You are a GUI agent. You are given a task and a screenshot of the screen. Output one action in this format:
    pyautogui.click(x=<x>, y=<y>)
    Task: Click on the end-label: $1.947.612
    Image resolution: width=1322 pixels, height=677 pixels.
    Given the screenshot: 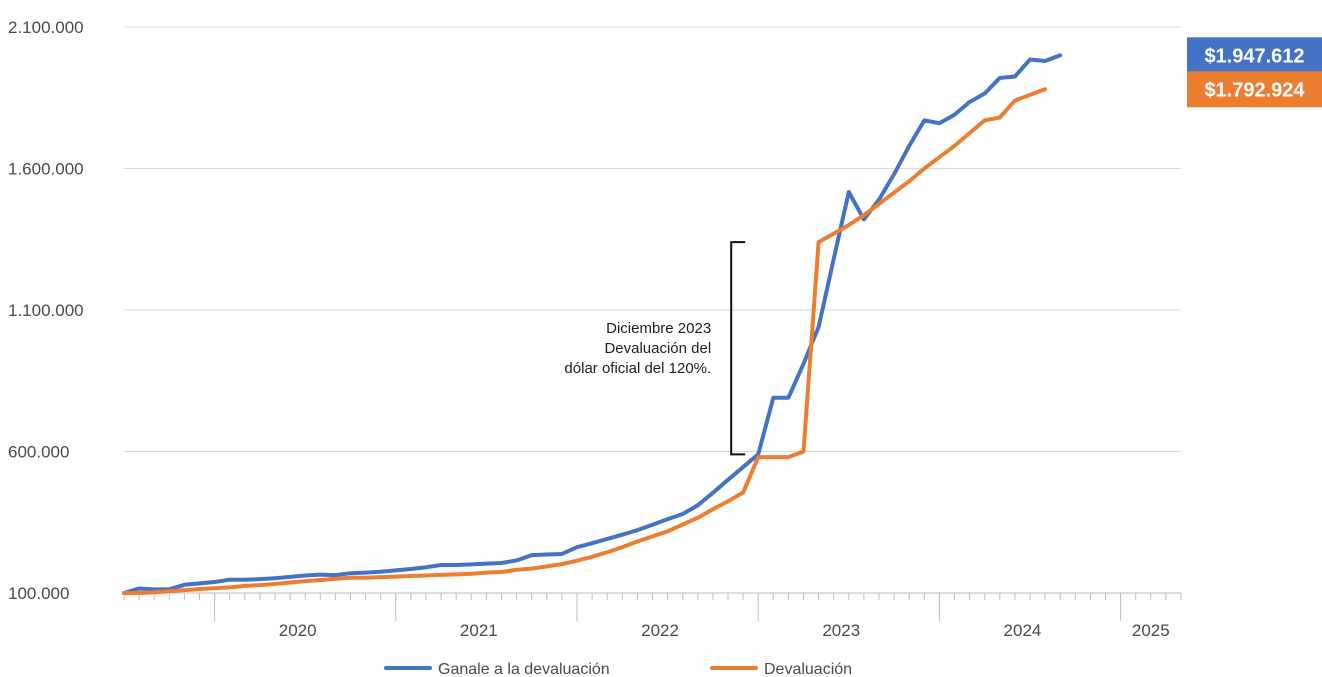 What is the action you would take?
    pyautogui.click(x=1254, y=55)
    